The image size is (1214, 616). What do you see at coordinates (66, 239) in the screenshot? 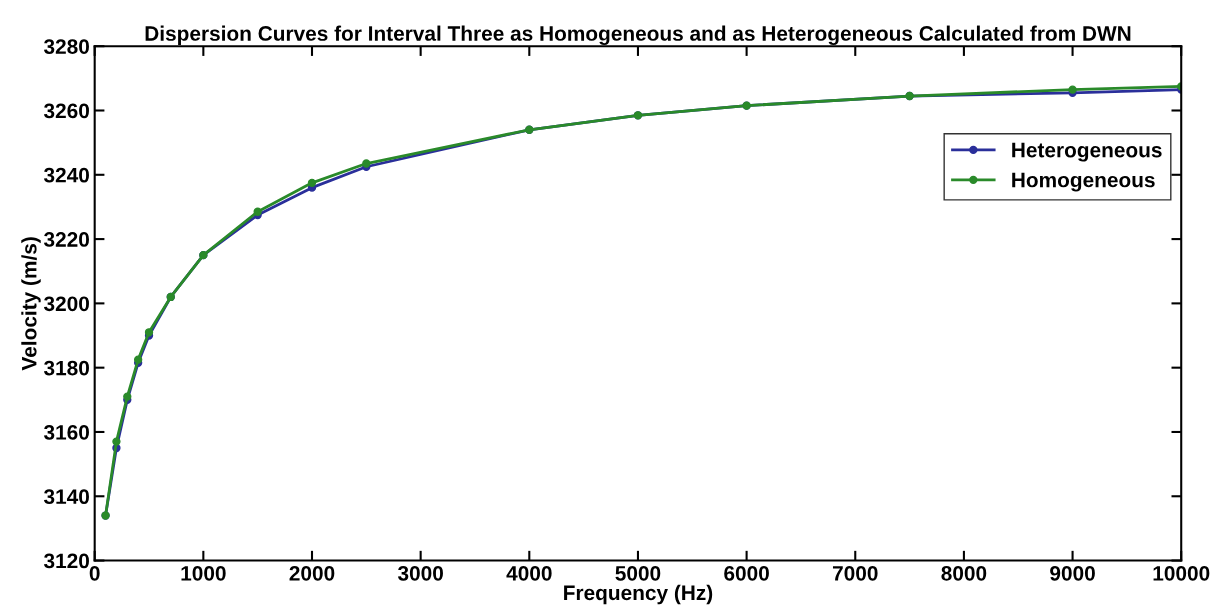
I see `y-tick-label: 3220` at bounding box center [66, 239].